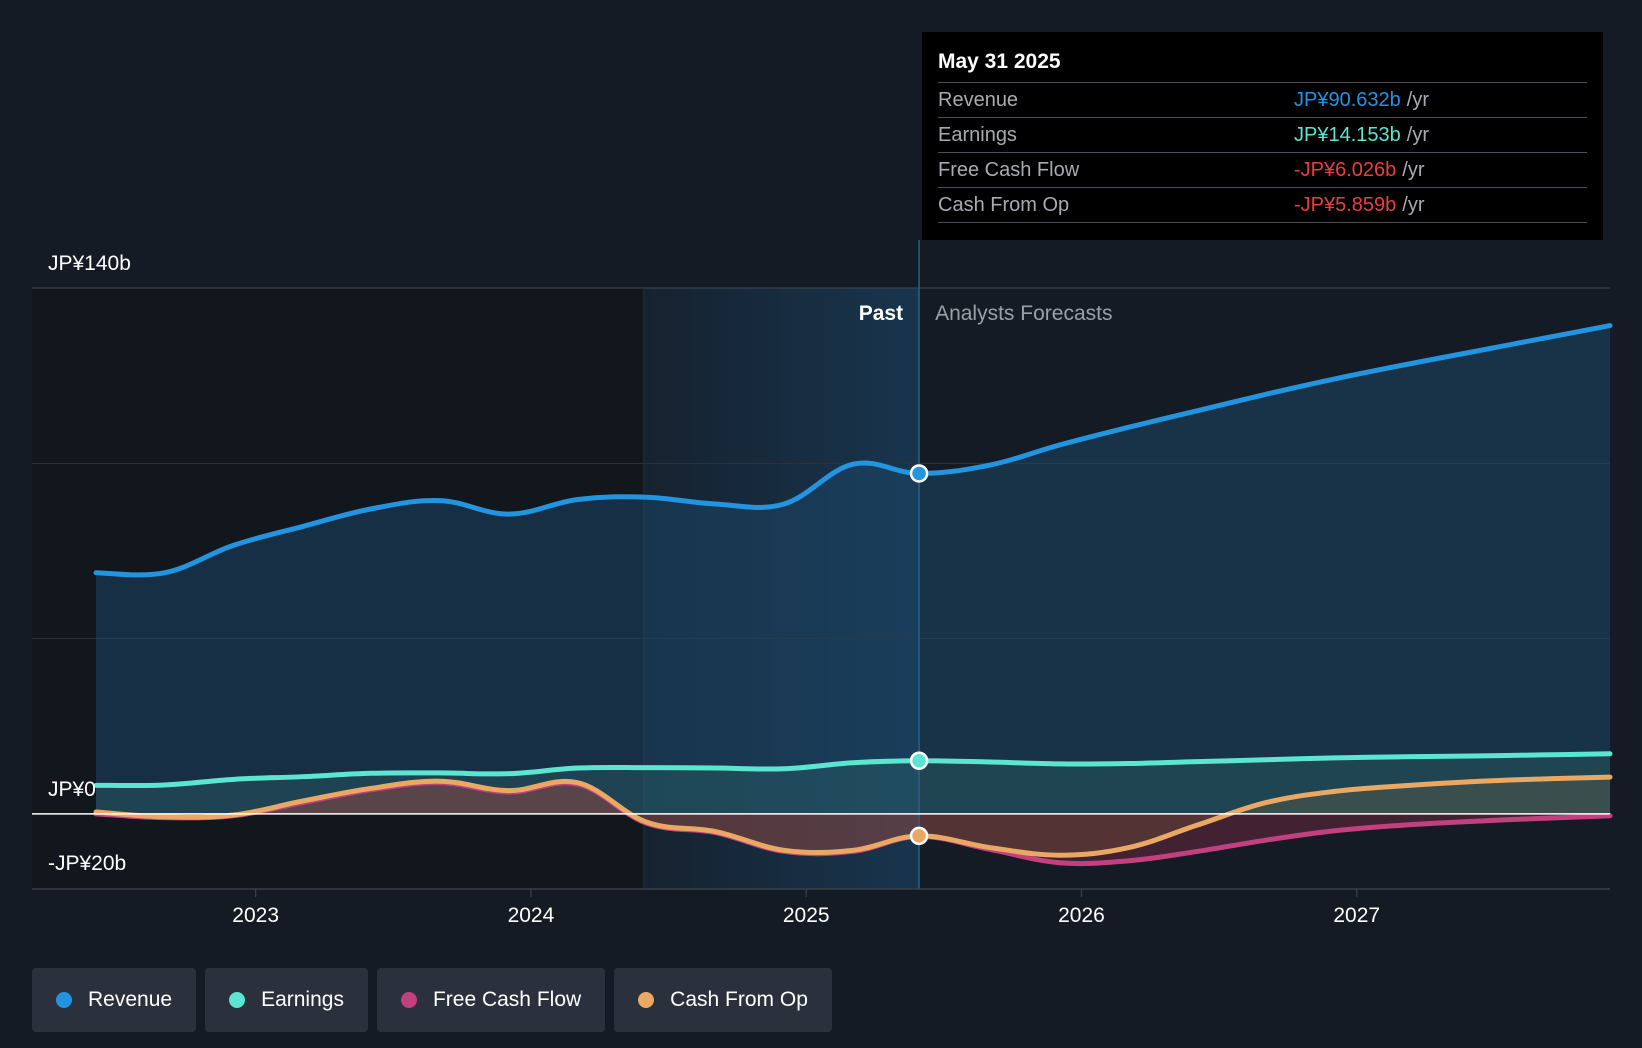  What do you see at coordinates (255, 915) in the screenshot?
I see `x-tick-label: 2023` at bounding box center [255, 915].